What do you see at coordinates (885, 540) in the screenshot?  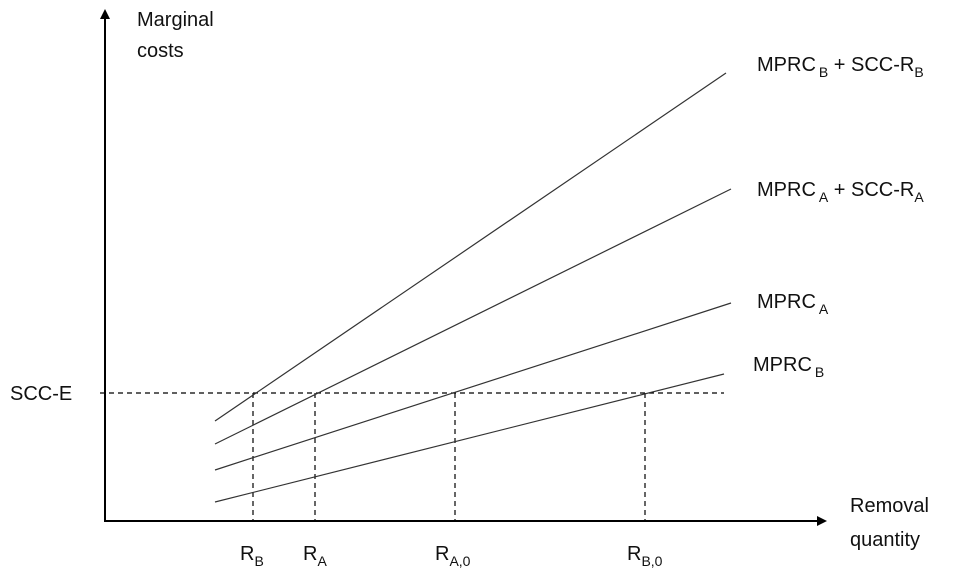 I see `x-axis-label-line2: quantity` at bounding box center [885, 540].